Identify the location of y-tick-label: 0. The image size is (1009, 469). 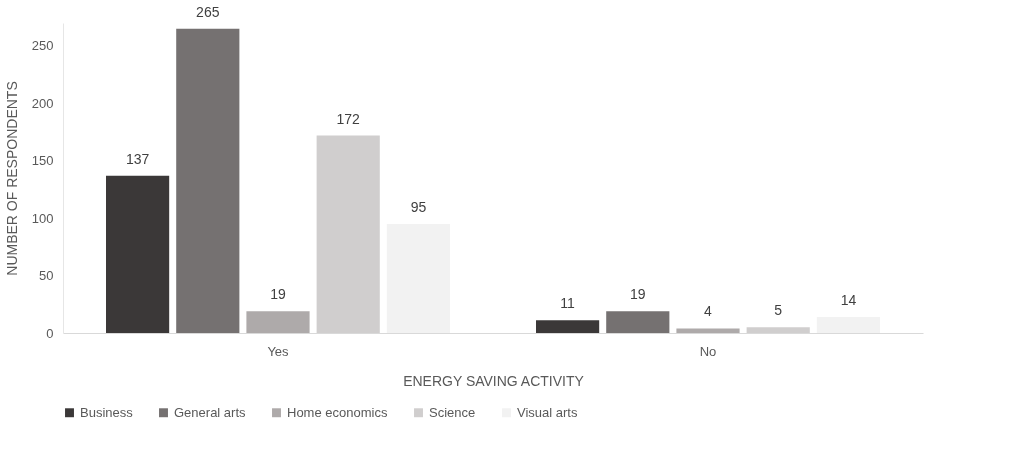
(50, 333).